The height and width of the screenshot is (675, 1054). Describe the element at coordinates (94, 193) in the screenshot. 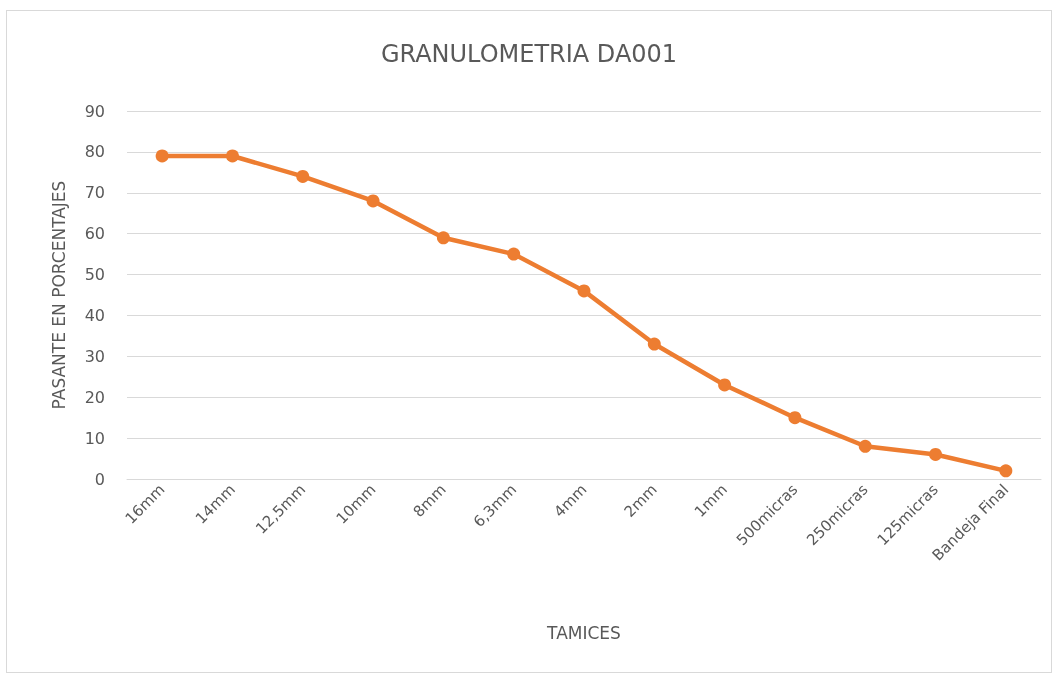

I see `y-tick-label: 70` at that location.